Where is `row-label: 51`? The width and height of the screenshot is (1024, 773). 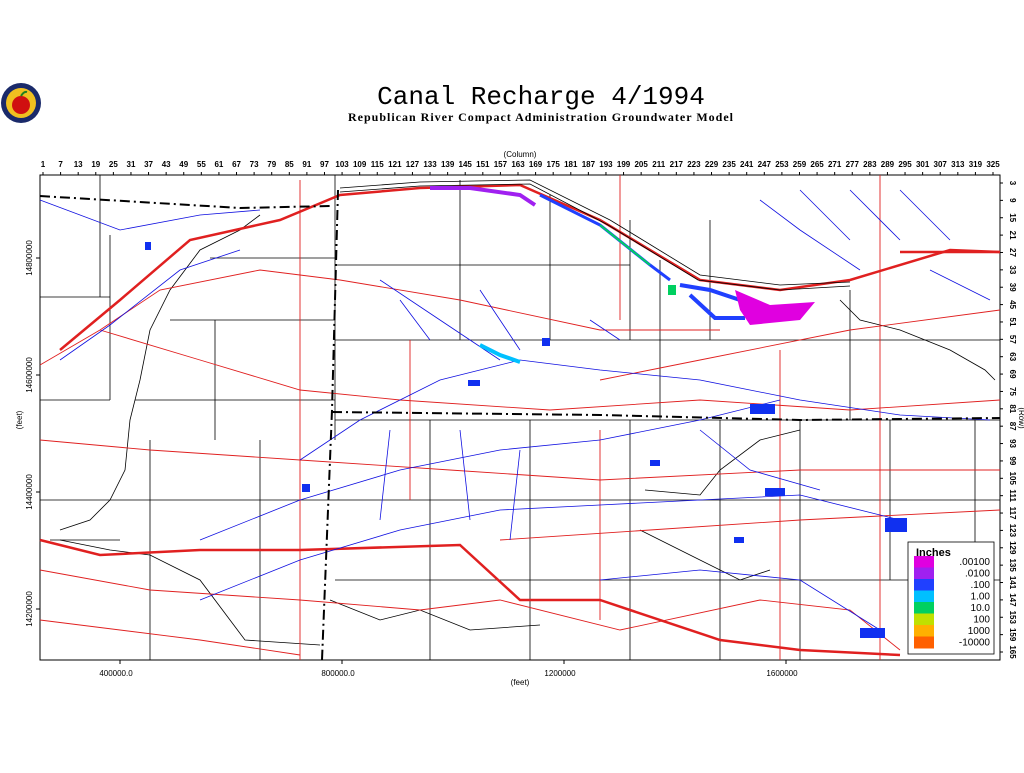 row-label: 51 is located at coordinates (1012, 322).